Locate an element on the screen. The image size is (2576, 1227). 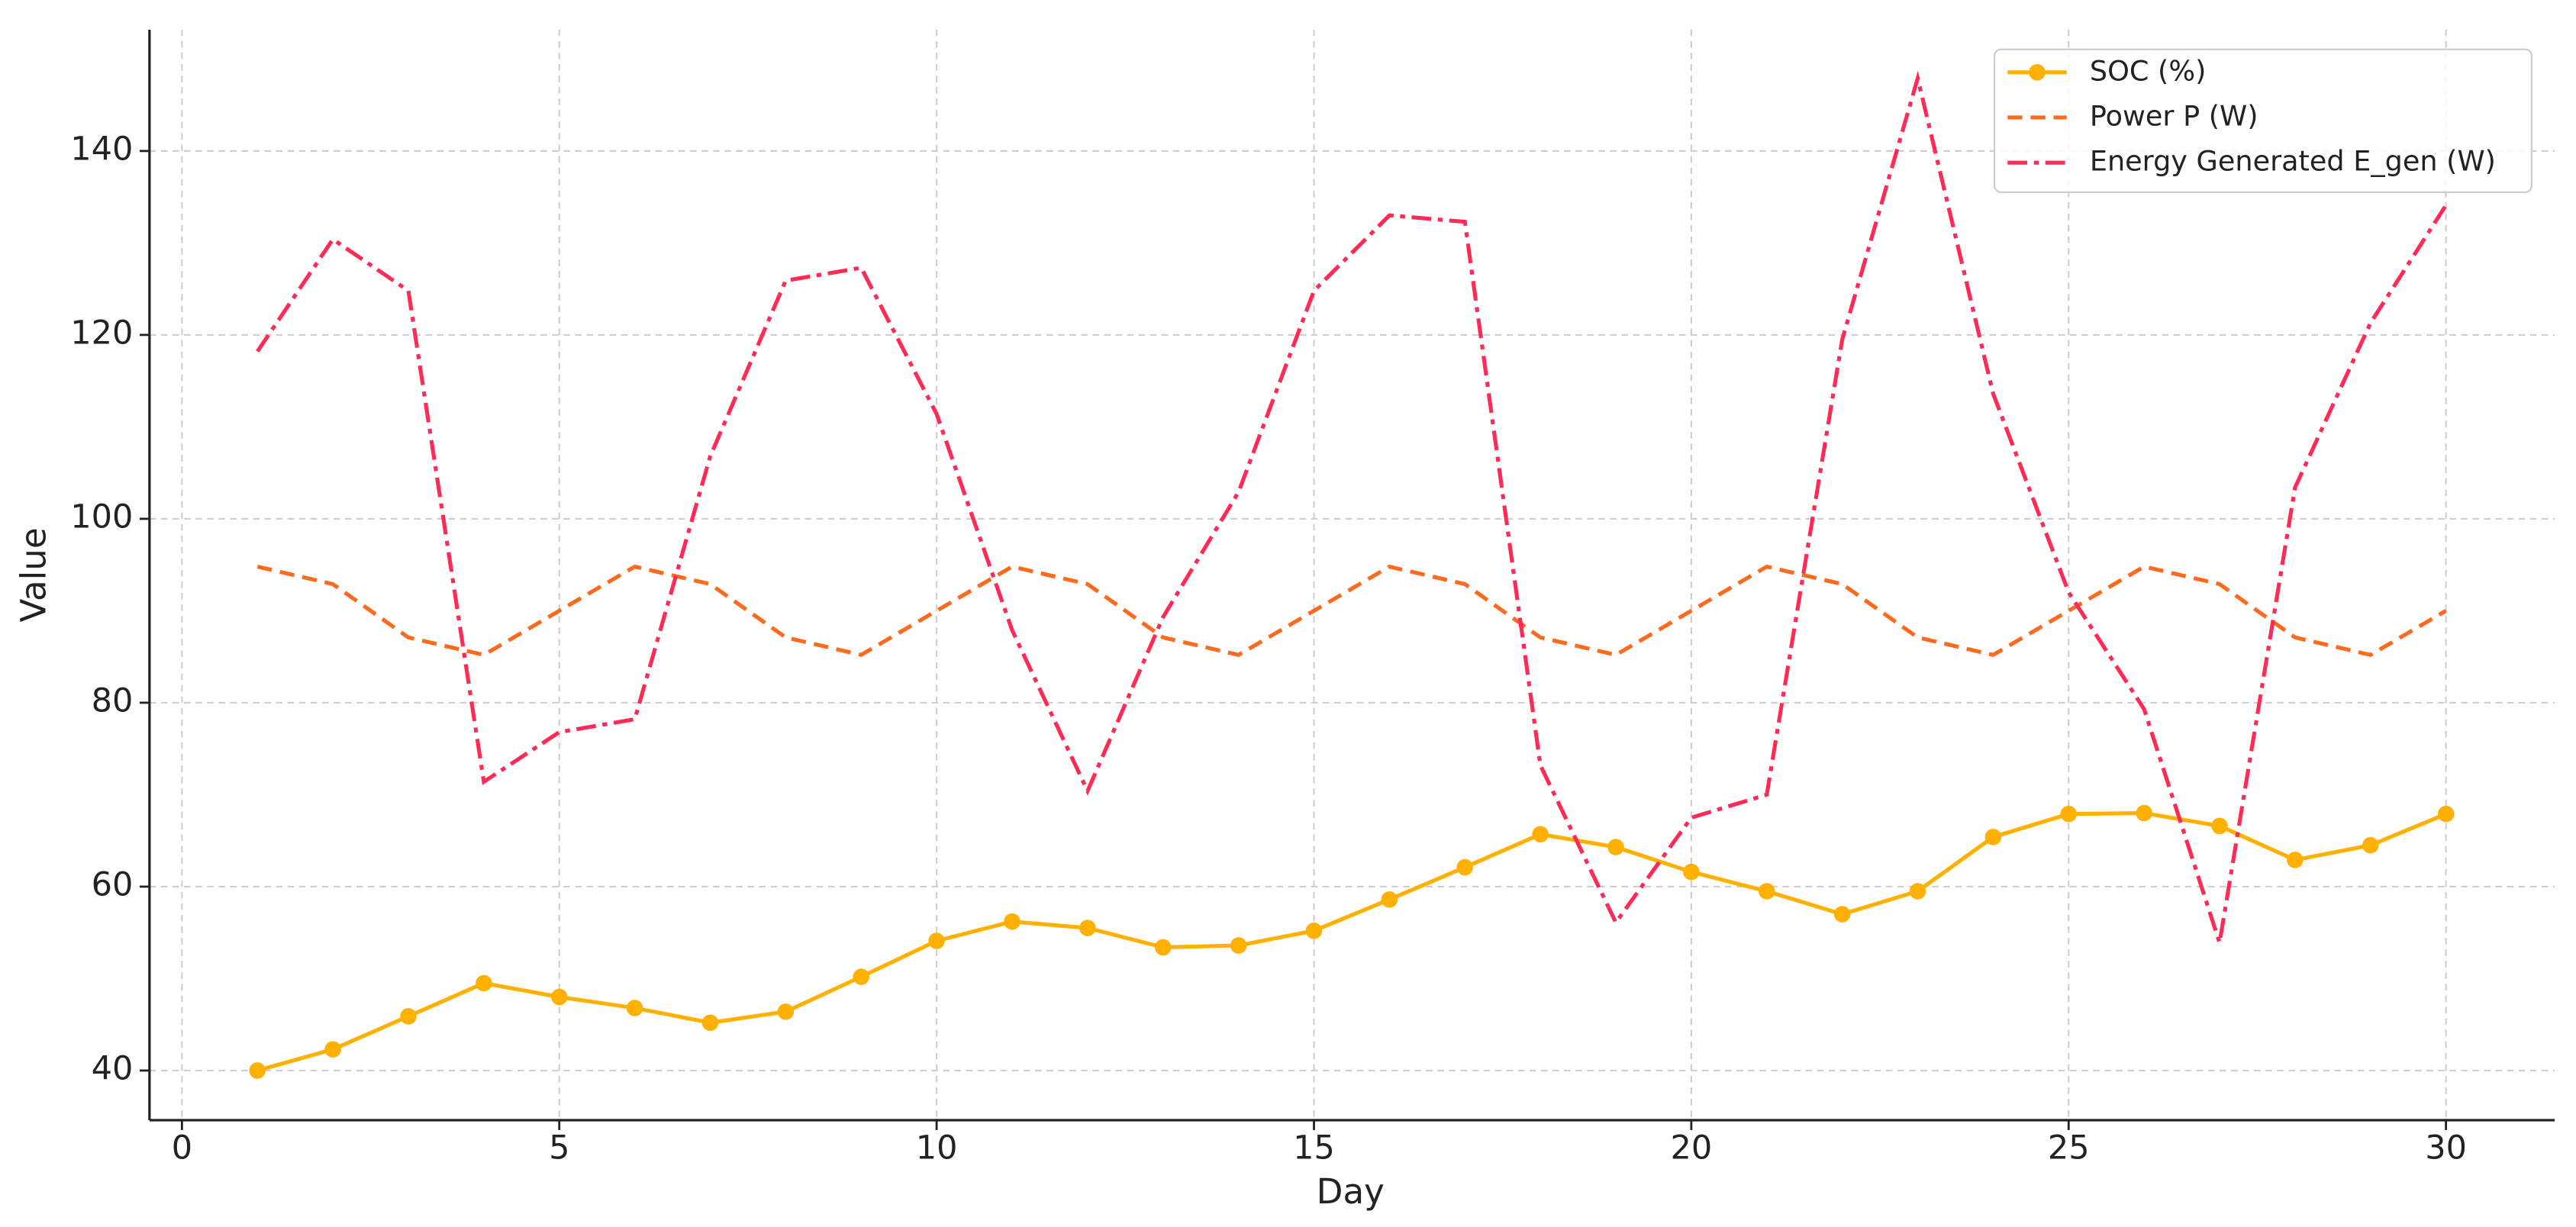
y-tick-label: 100 is located at coordinates (102, 517).